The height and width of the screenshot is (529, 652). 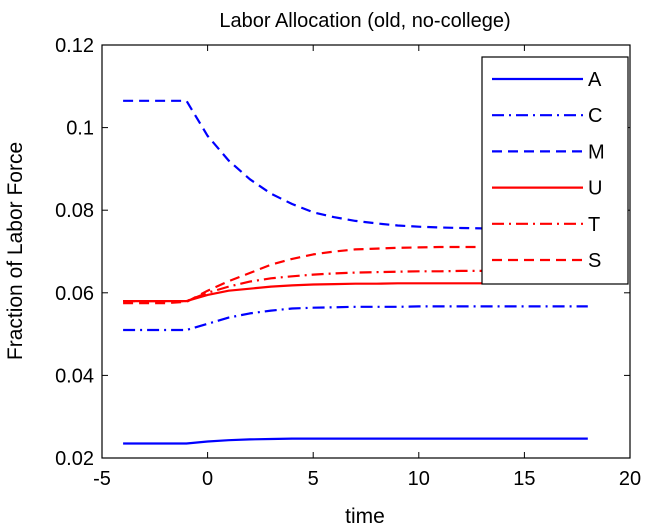 What do you see at coordinates (74, 459) in the screenshot?
I see `y-tick-label: 0.02` at bounding box center [74, 459].